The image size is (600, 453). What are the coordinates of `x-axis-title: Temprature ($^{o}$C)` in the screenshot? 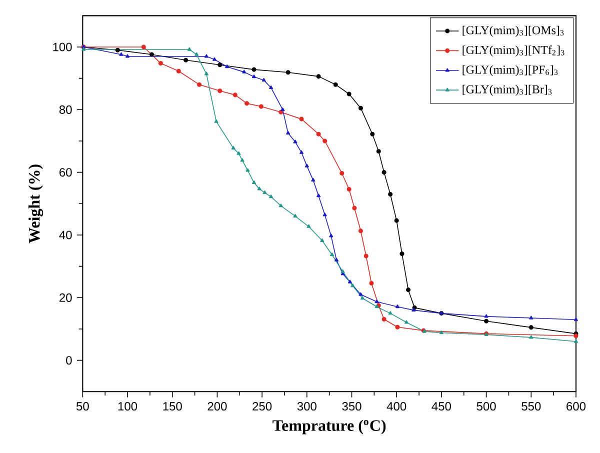 It's located at (329, 427).